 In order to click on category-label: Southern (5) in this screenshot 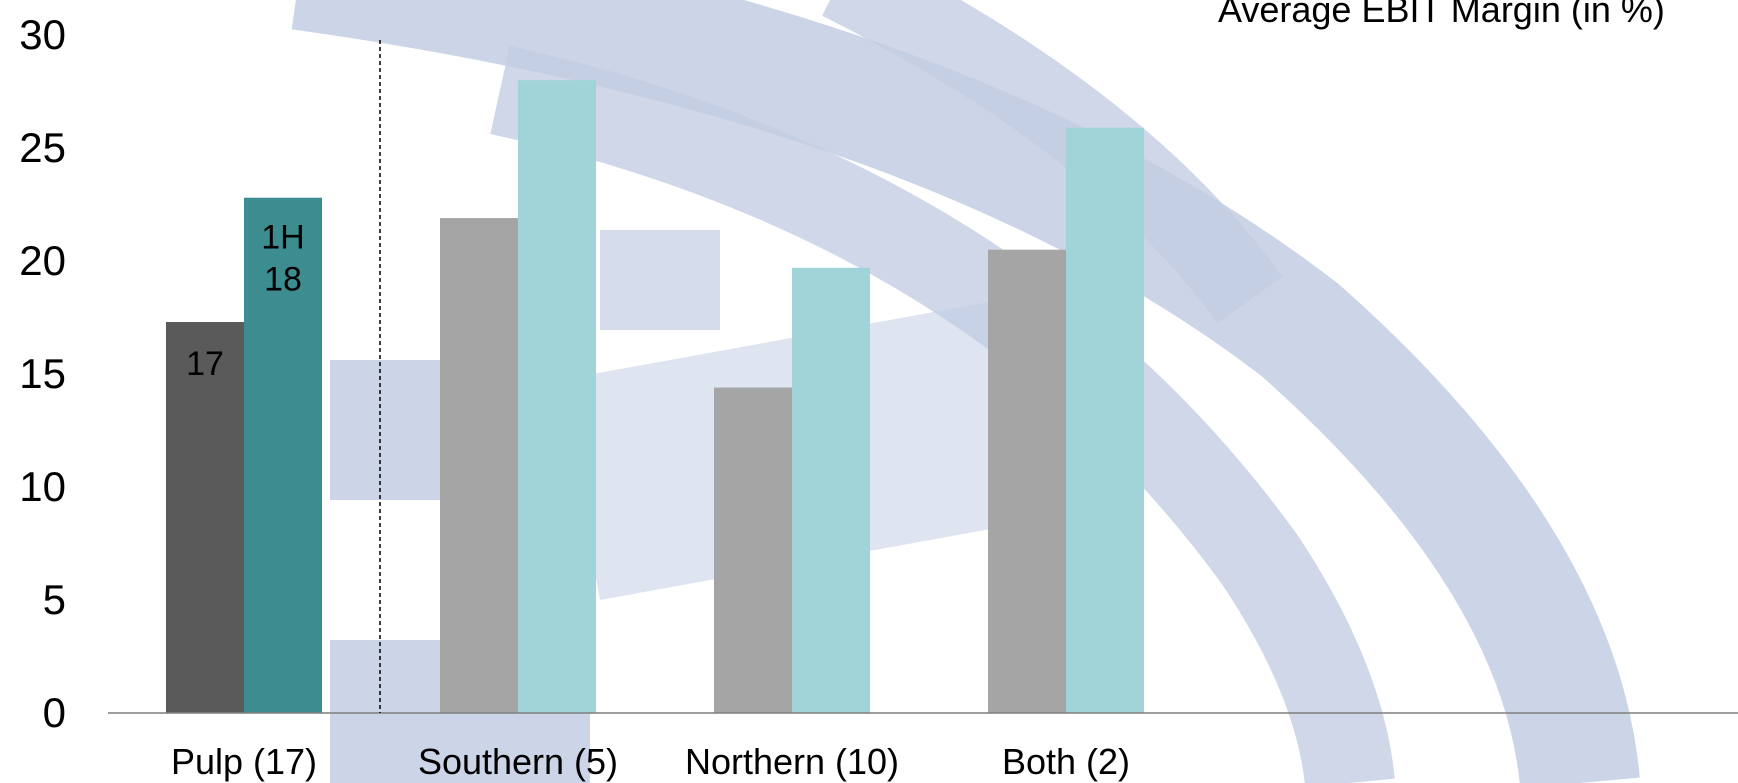, I will do `click(518, 761)`.